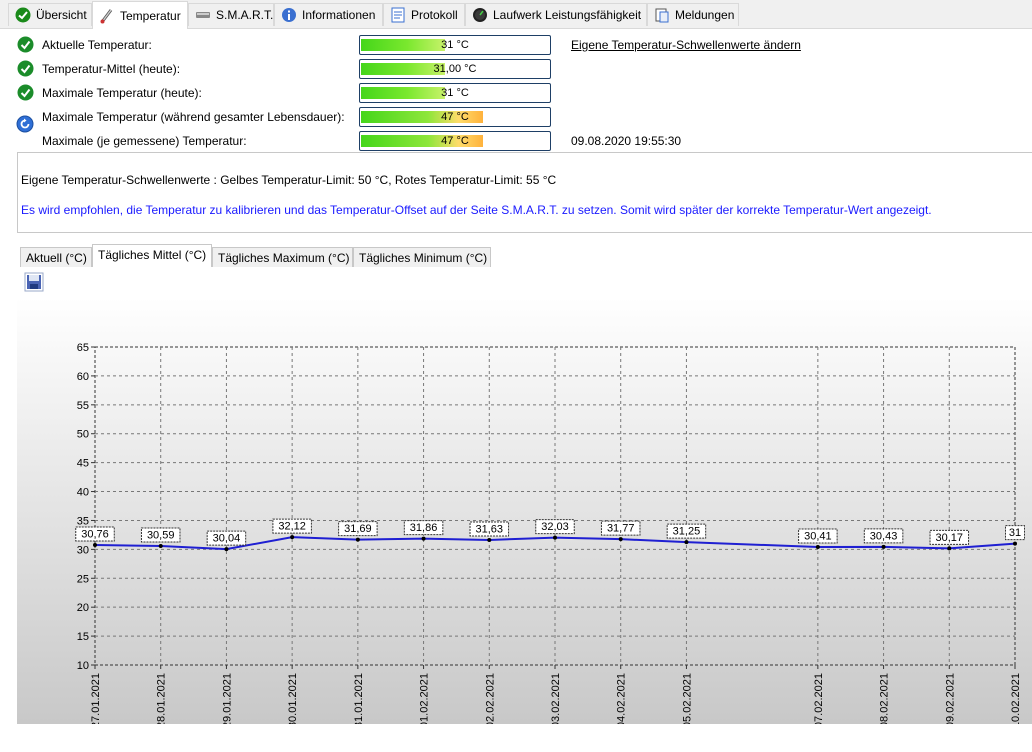 The image size is (1032, 752). Describe the element at coordinates (152, 255) in the screenshot. I see `chart-tab-mittel: Tägliches Mittel (°C)` at that location.